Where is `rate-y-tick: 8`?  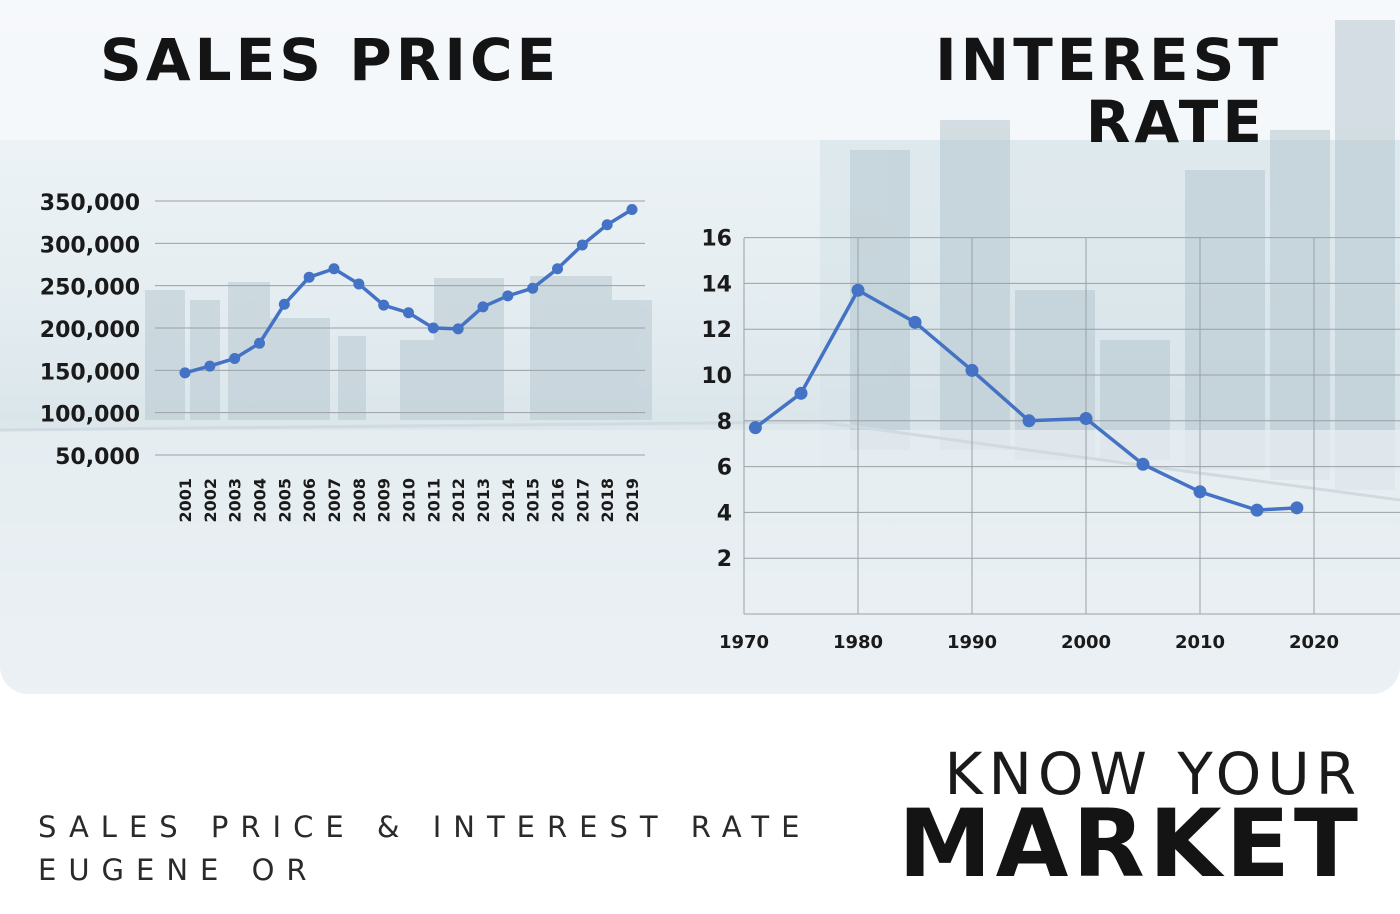 rate-y-tick: 8 is located at coordinates (724, 422).